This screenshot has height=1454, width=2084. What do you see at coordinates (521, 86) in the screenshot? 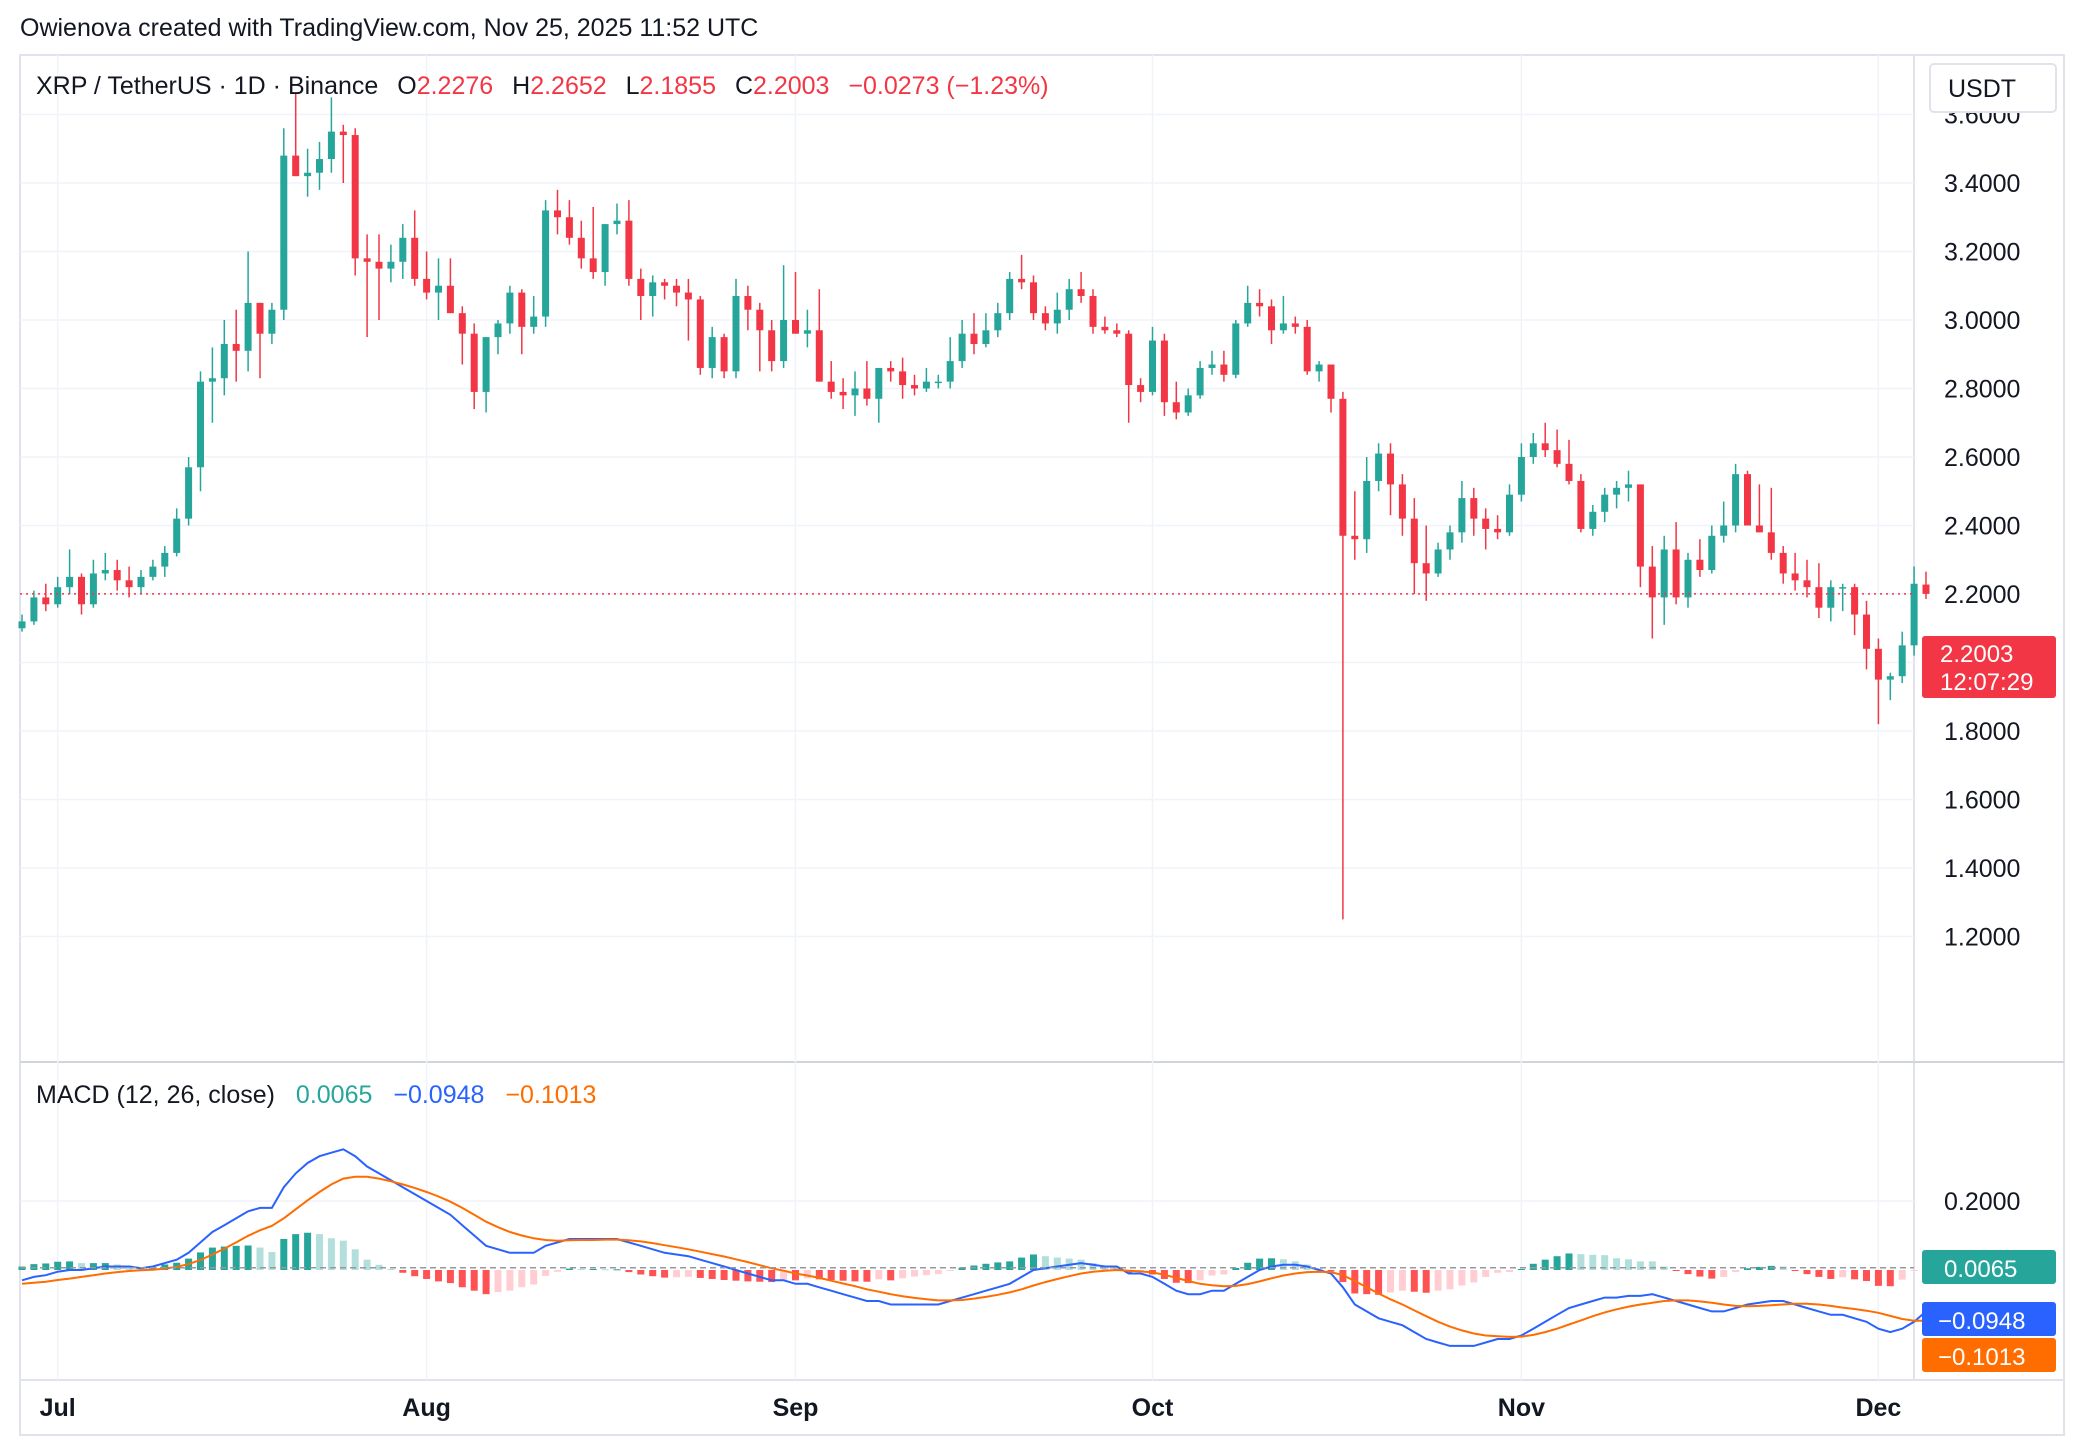
I see `high-label: H` at bounding box center [521, 86].